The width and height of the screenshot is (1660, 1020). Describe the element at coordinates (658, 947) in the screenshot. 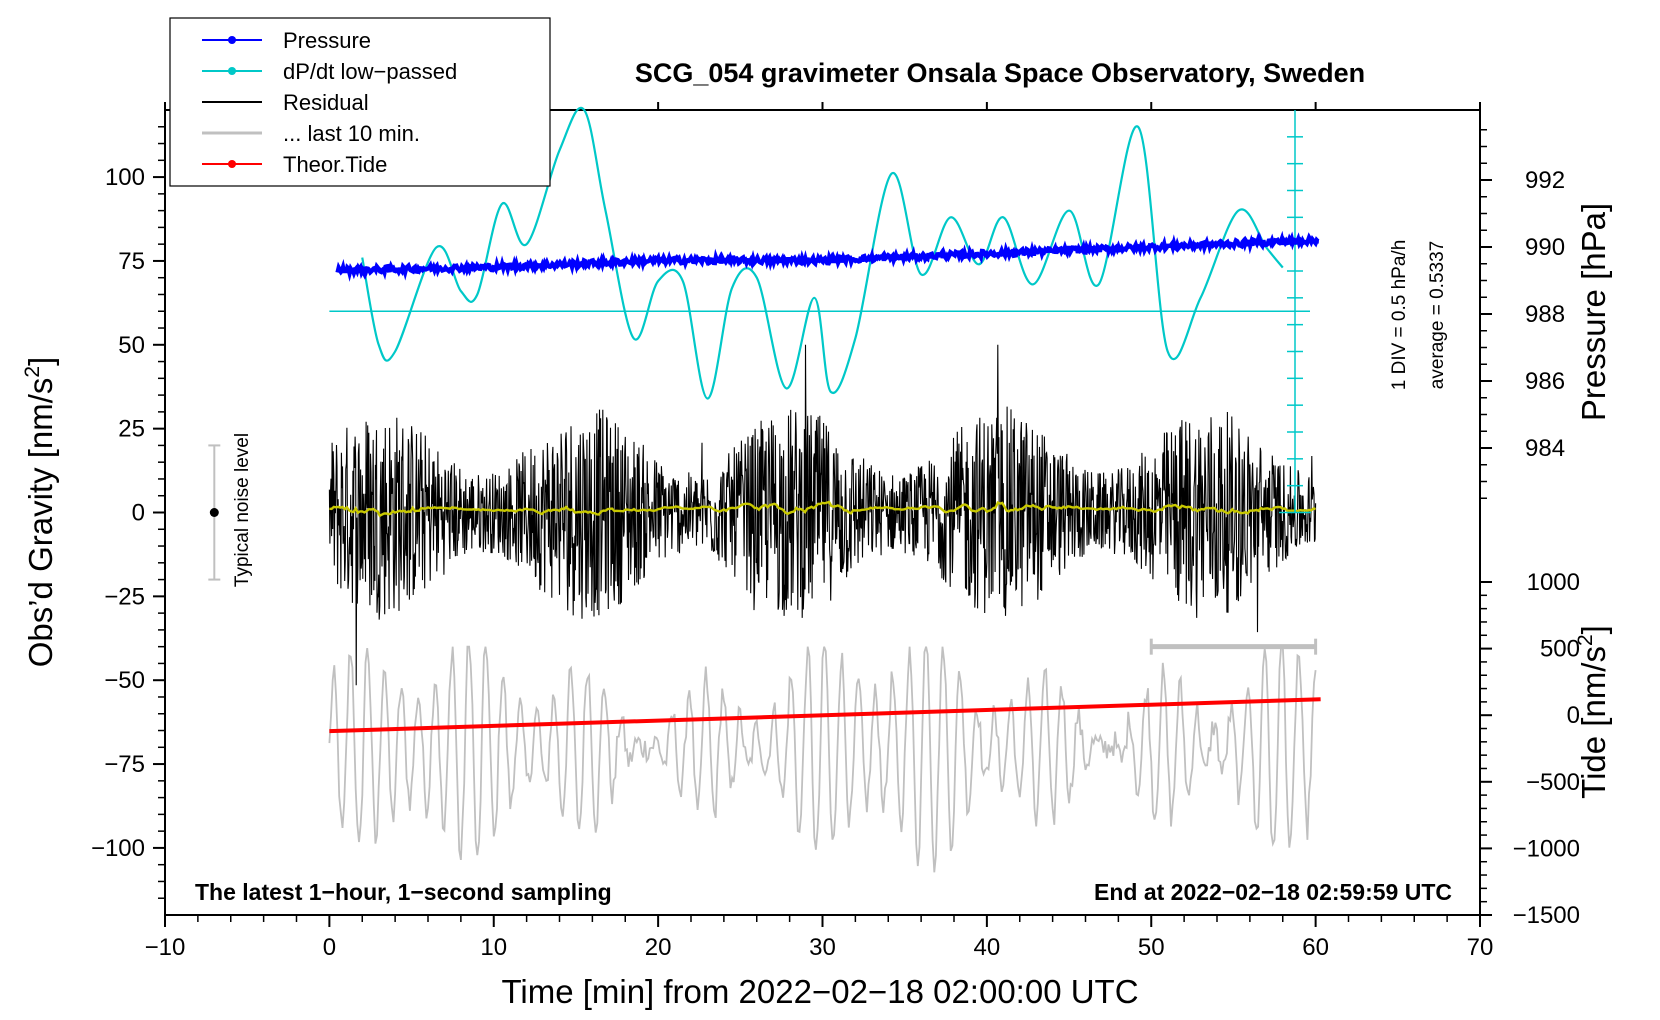

I see `x-tick-label: 20` at that location.